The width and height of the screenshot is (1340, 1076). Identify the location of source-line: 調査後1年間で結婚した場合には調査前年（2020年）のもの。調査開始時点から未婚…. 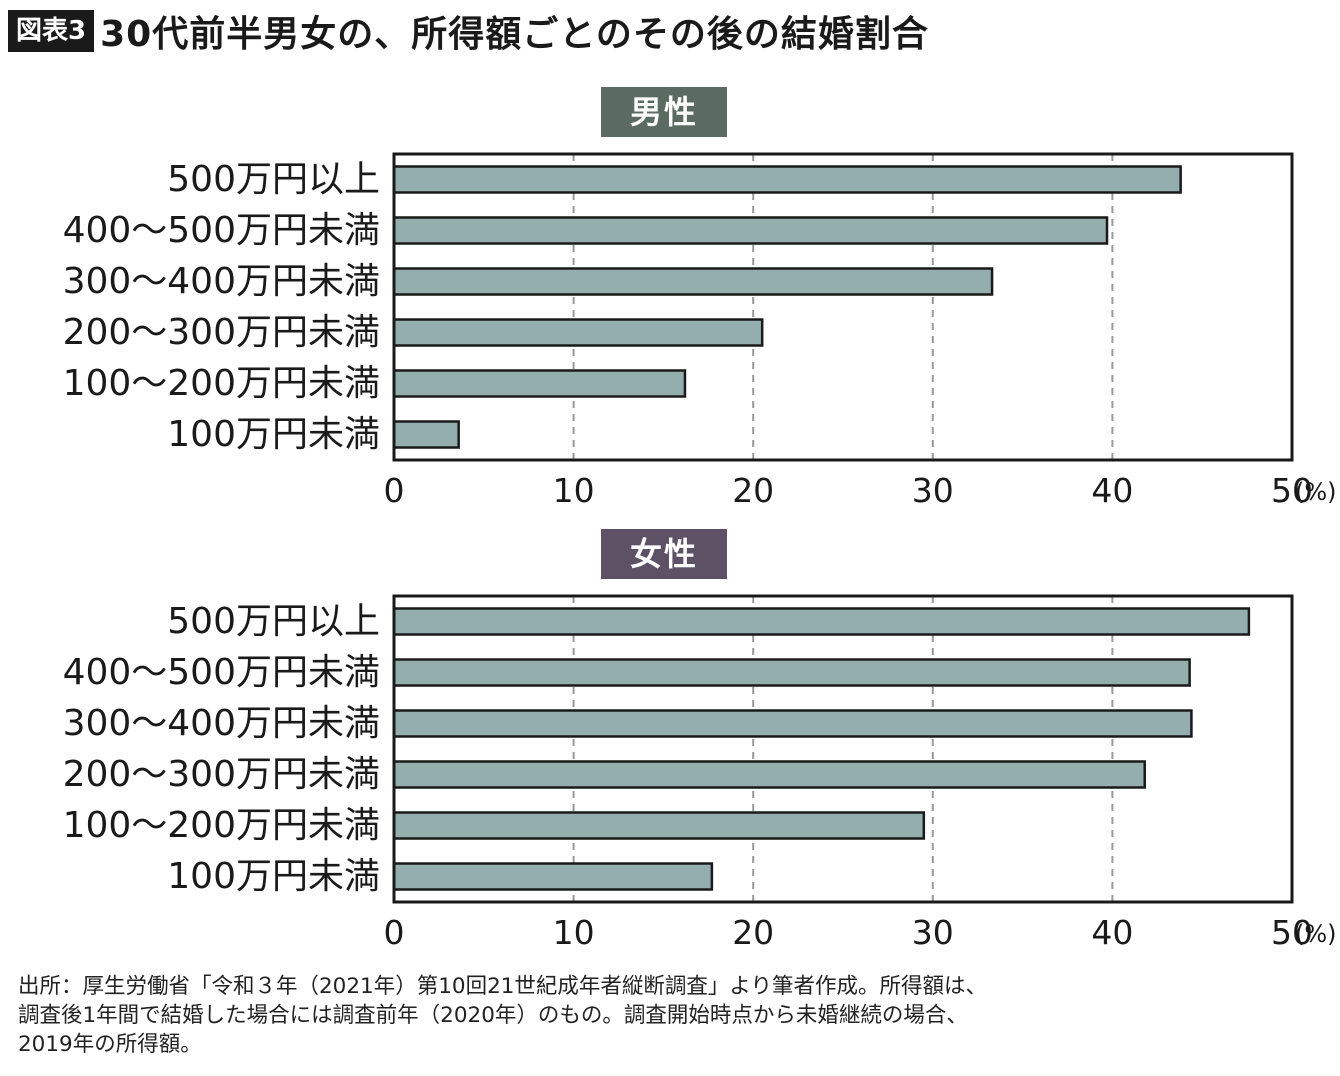
(493, 1015).